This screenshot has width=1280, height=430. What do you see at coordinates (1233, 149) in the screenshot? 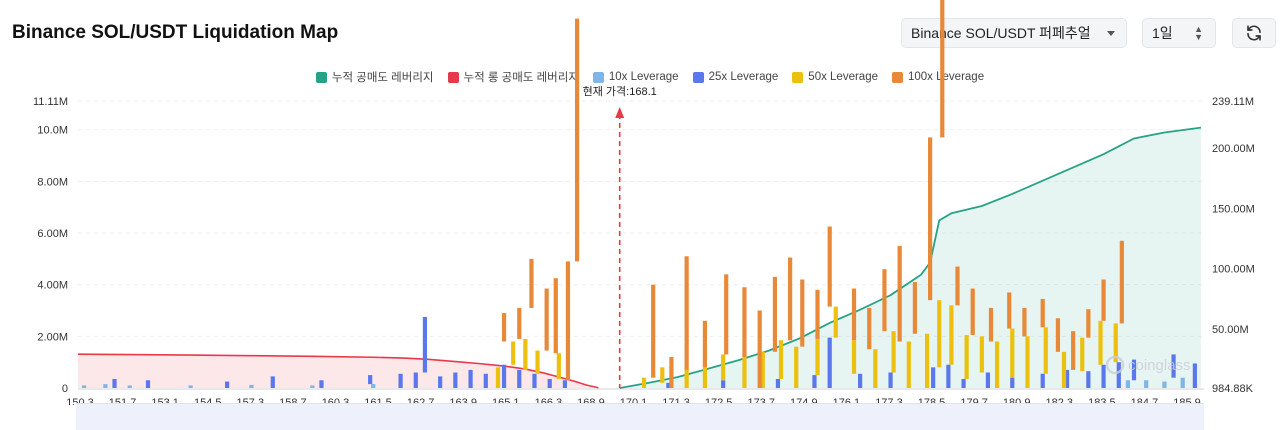
I see `y-right-tick-label: 200.00M` at bounding box center [1233, 149].